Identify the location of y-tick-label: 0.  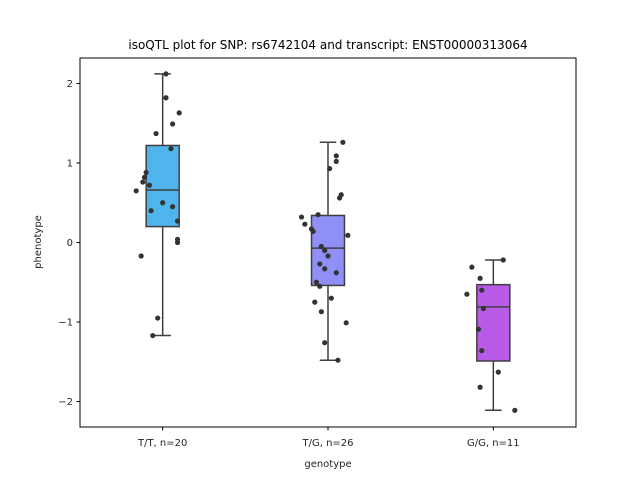
(70, 243).